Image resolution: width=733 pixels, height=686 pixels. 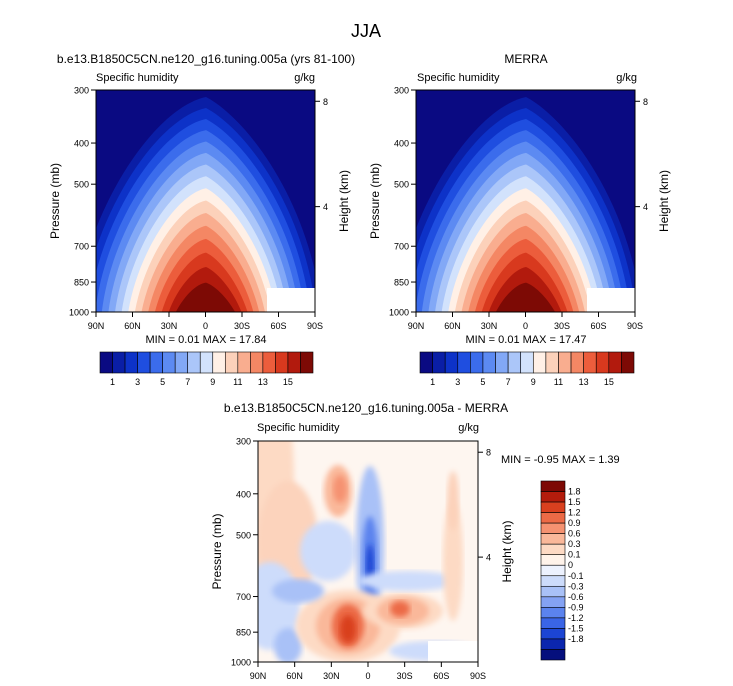 What do you see at coordinates (237, 382) in the screenshot?
I see `colorbar-tick-label: 11` at bounding box center [237, 382].